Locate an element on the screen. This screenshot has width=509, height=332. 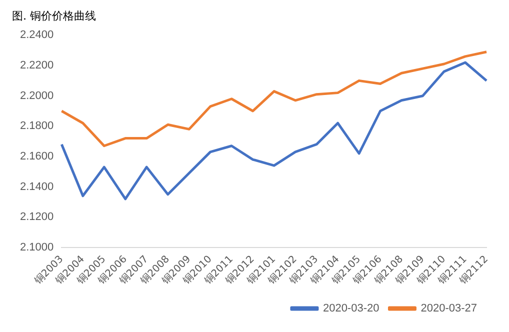
y-tick-label: 2.1400 is located at coordinates (37, 186).